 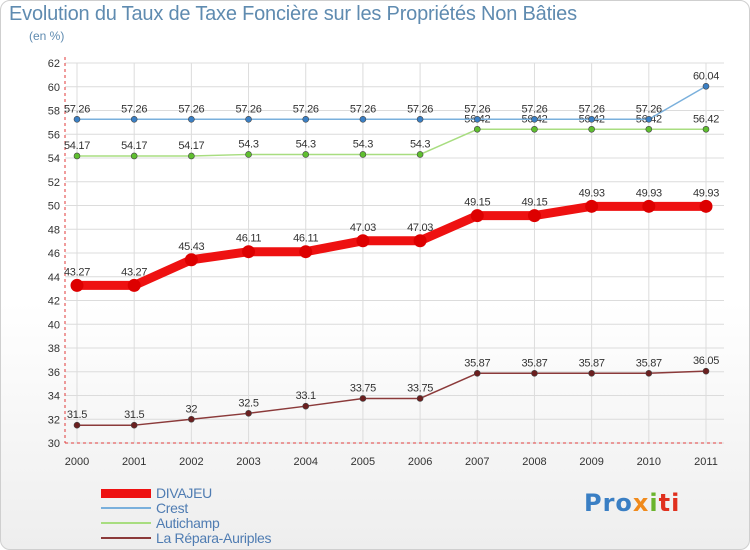 I want to click on legend-swatch-crest, so click(x=126, y=508).